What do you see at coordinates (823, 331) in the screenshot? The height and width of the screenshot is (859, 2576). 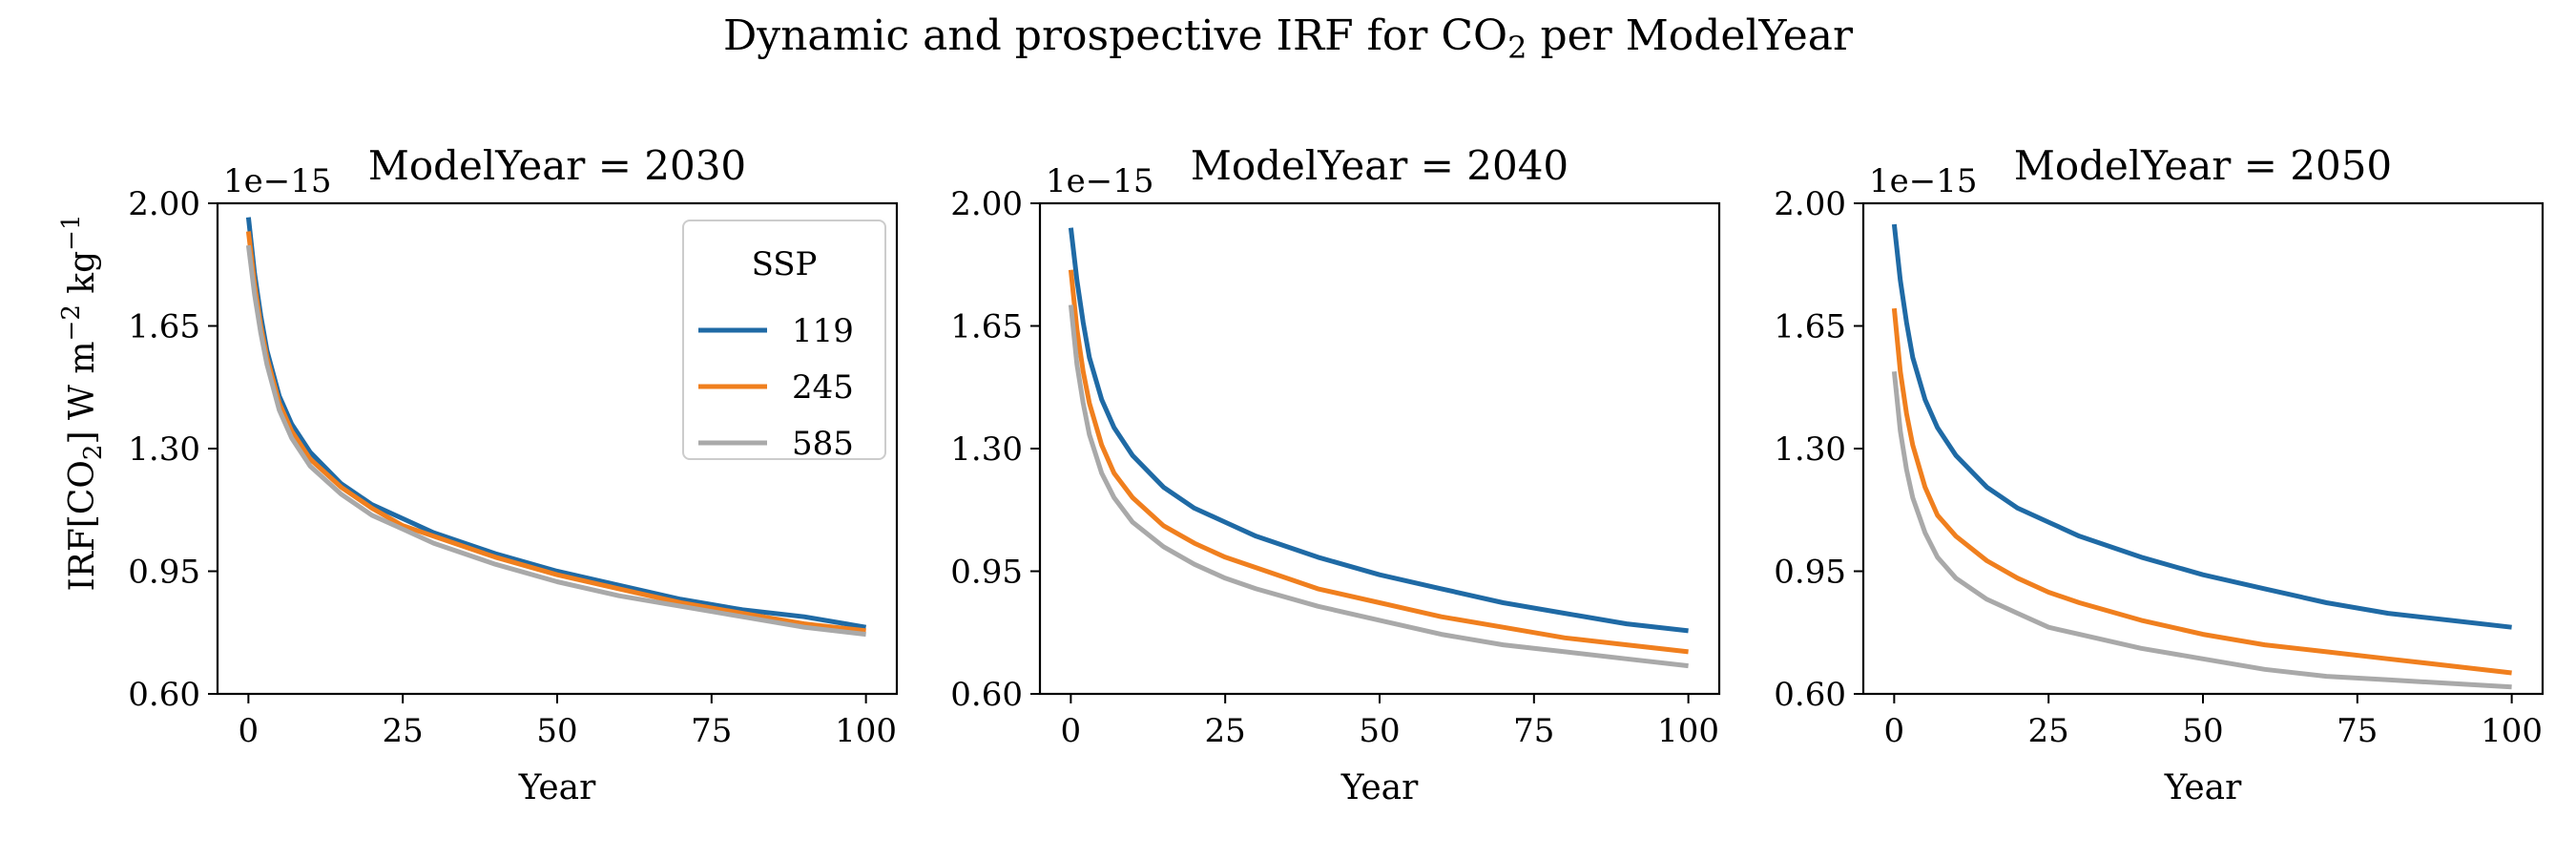 I see `legend-label-ssp-119: 119` at bounding box center [823, 331].